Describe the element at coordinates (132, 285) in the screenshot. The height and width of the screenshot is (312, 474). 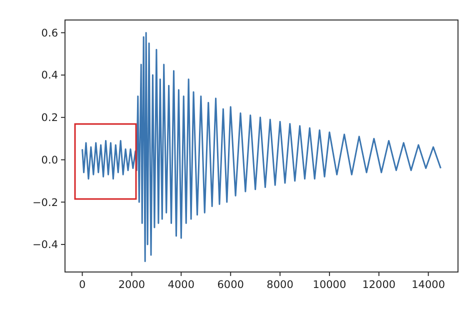
I see `x-tick-label: 2000` at that location.